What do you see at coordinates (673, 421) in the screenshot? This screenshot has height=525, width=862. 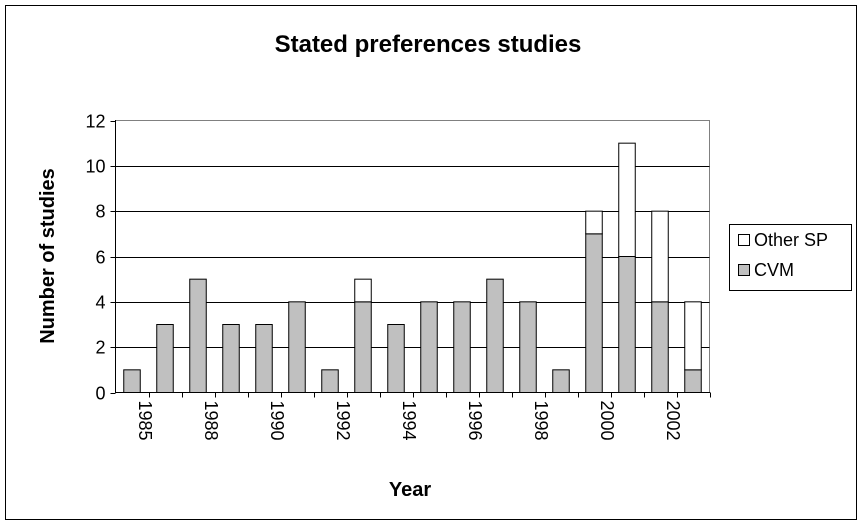 I see `x-tick-label: 2002` at bounding box center [673, 421].